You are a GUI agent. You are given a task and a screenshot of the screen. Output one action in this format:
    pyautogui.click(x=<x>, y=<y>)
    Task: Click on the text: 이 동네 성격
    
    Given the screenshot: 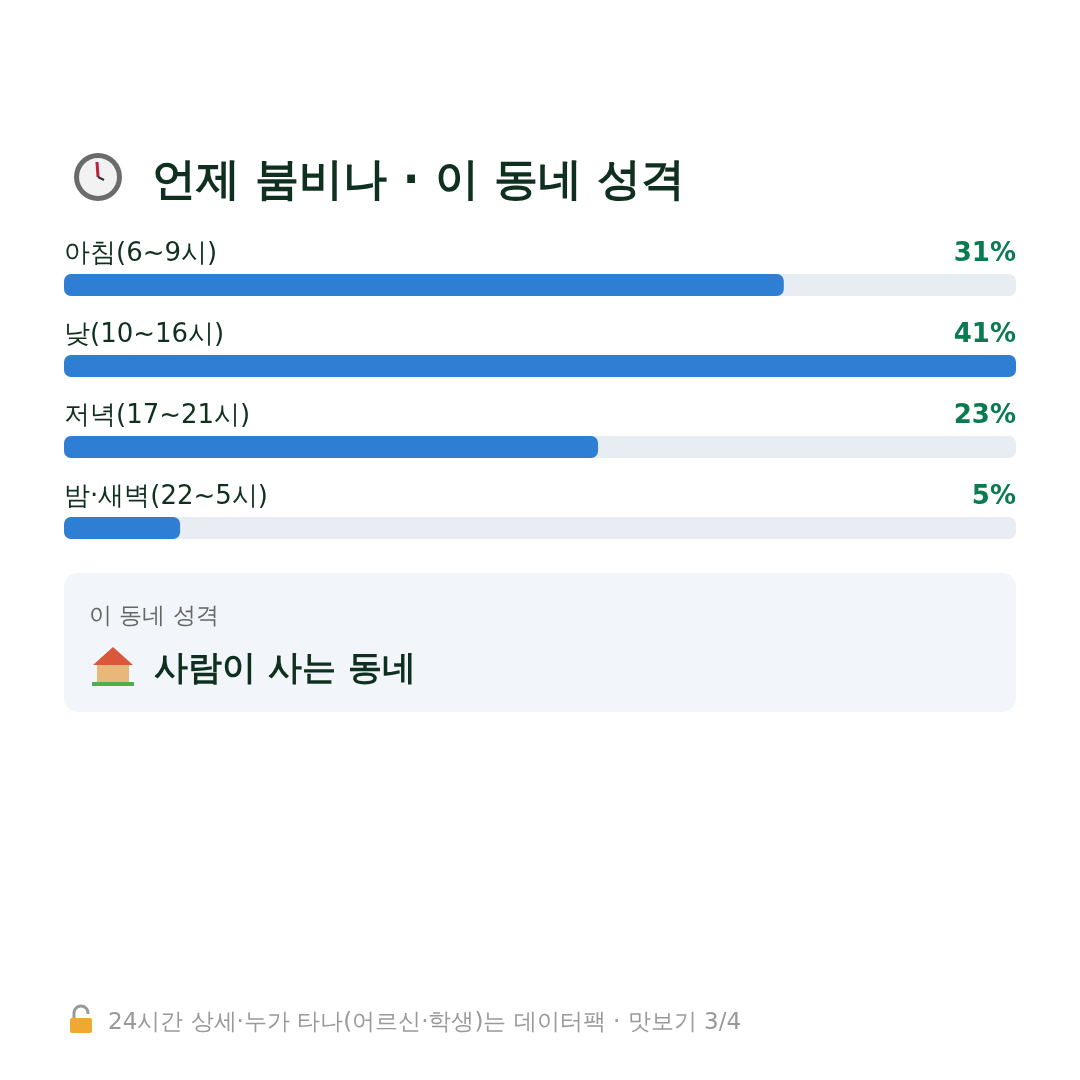 What is the action you would take?
    pyautogui.click(x=154, y=615)
    